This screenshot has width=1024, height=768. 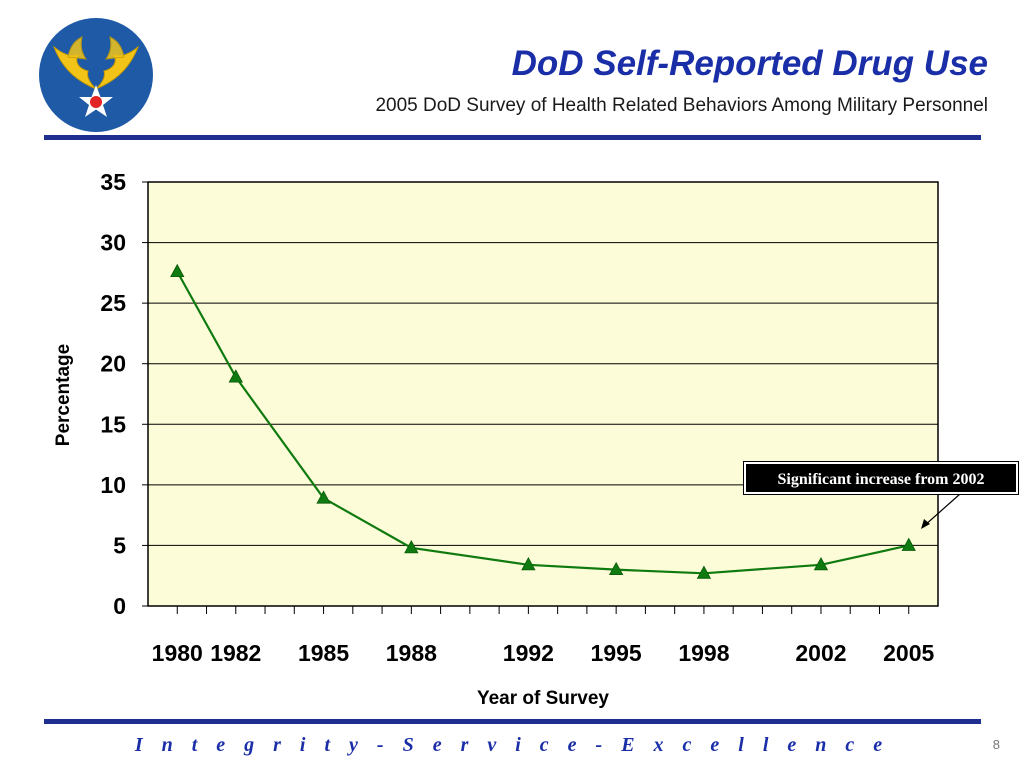 What do you see at coordinates (543, 698) in the screenshot?
I see `x-axis-label: Year of Survey` at bounding box center [543, 698].